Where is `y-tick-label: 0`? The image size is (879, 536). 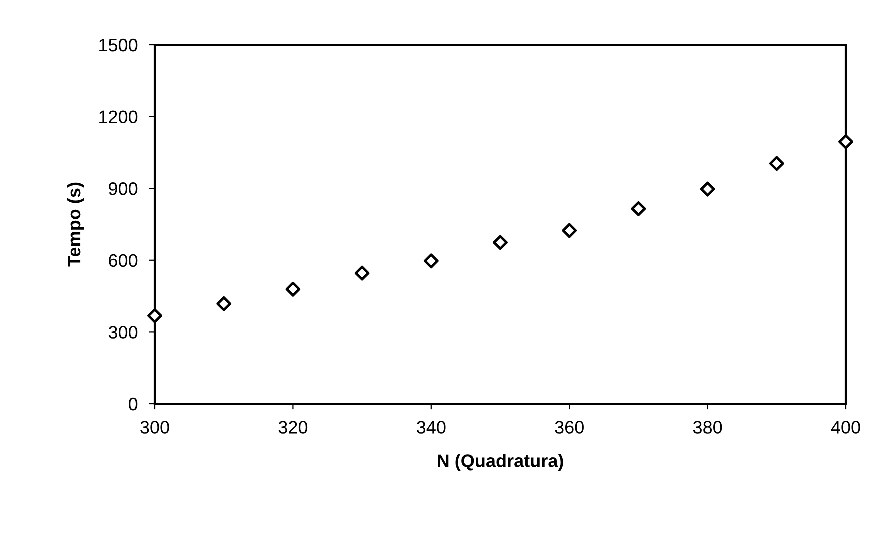
y-tick-label: 0 is located at coordinates (133, 404).